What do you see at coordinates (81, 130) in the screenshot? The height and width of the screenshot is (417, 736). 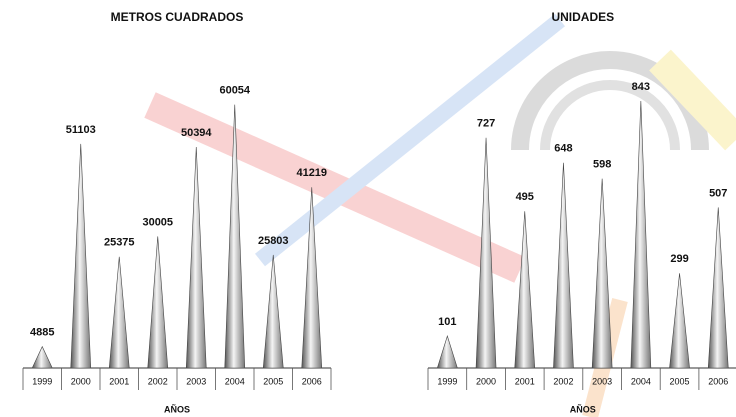 I see `value-label: 51103` at bounding box center [81, 130].